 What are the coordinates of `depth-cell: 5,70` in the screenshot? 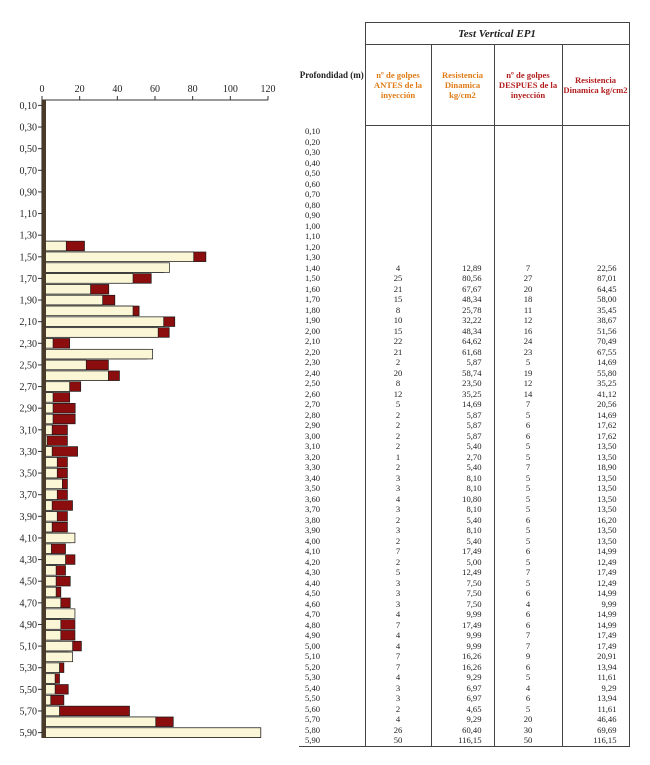 It's located at (332, 719).